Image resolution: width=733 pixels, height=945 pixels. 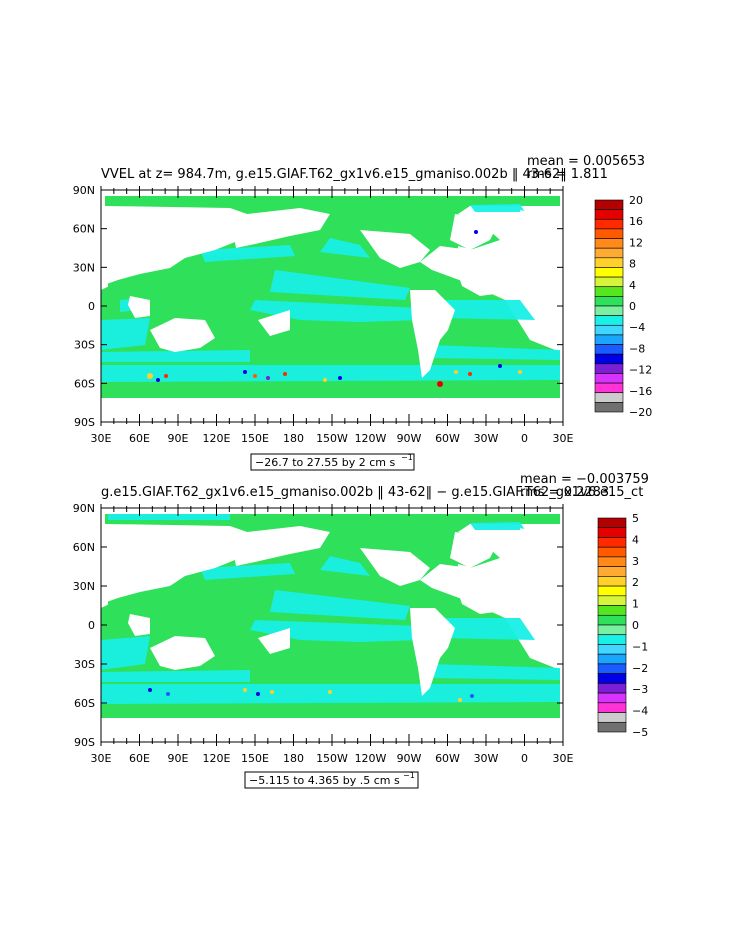 I want to click on lon-tick-label: 150W, so click(x=332, y=758).